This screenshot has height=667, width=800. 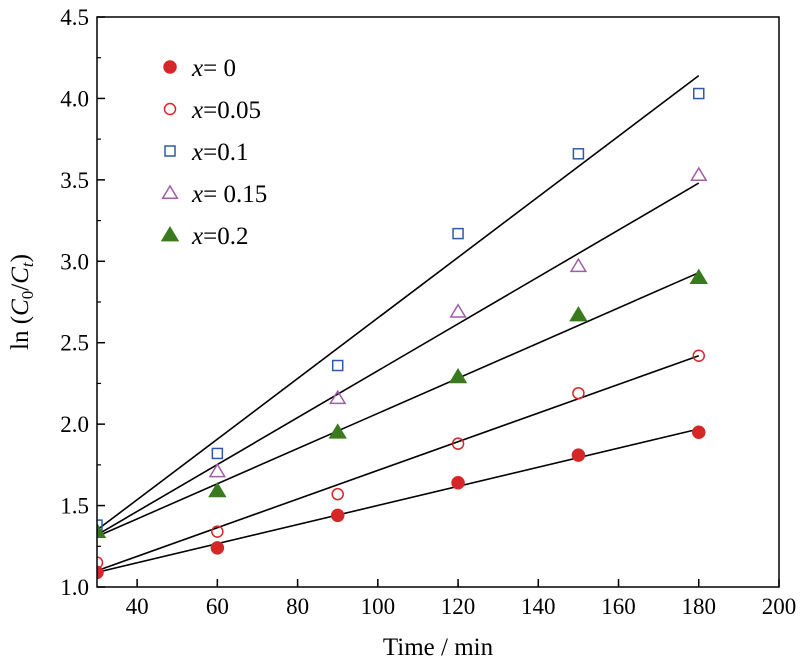 I want to click on legend-value: =0.05, so click(x=232, y=110).